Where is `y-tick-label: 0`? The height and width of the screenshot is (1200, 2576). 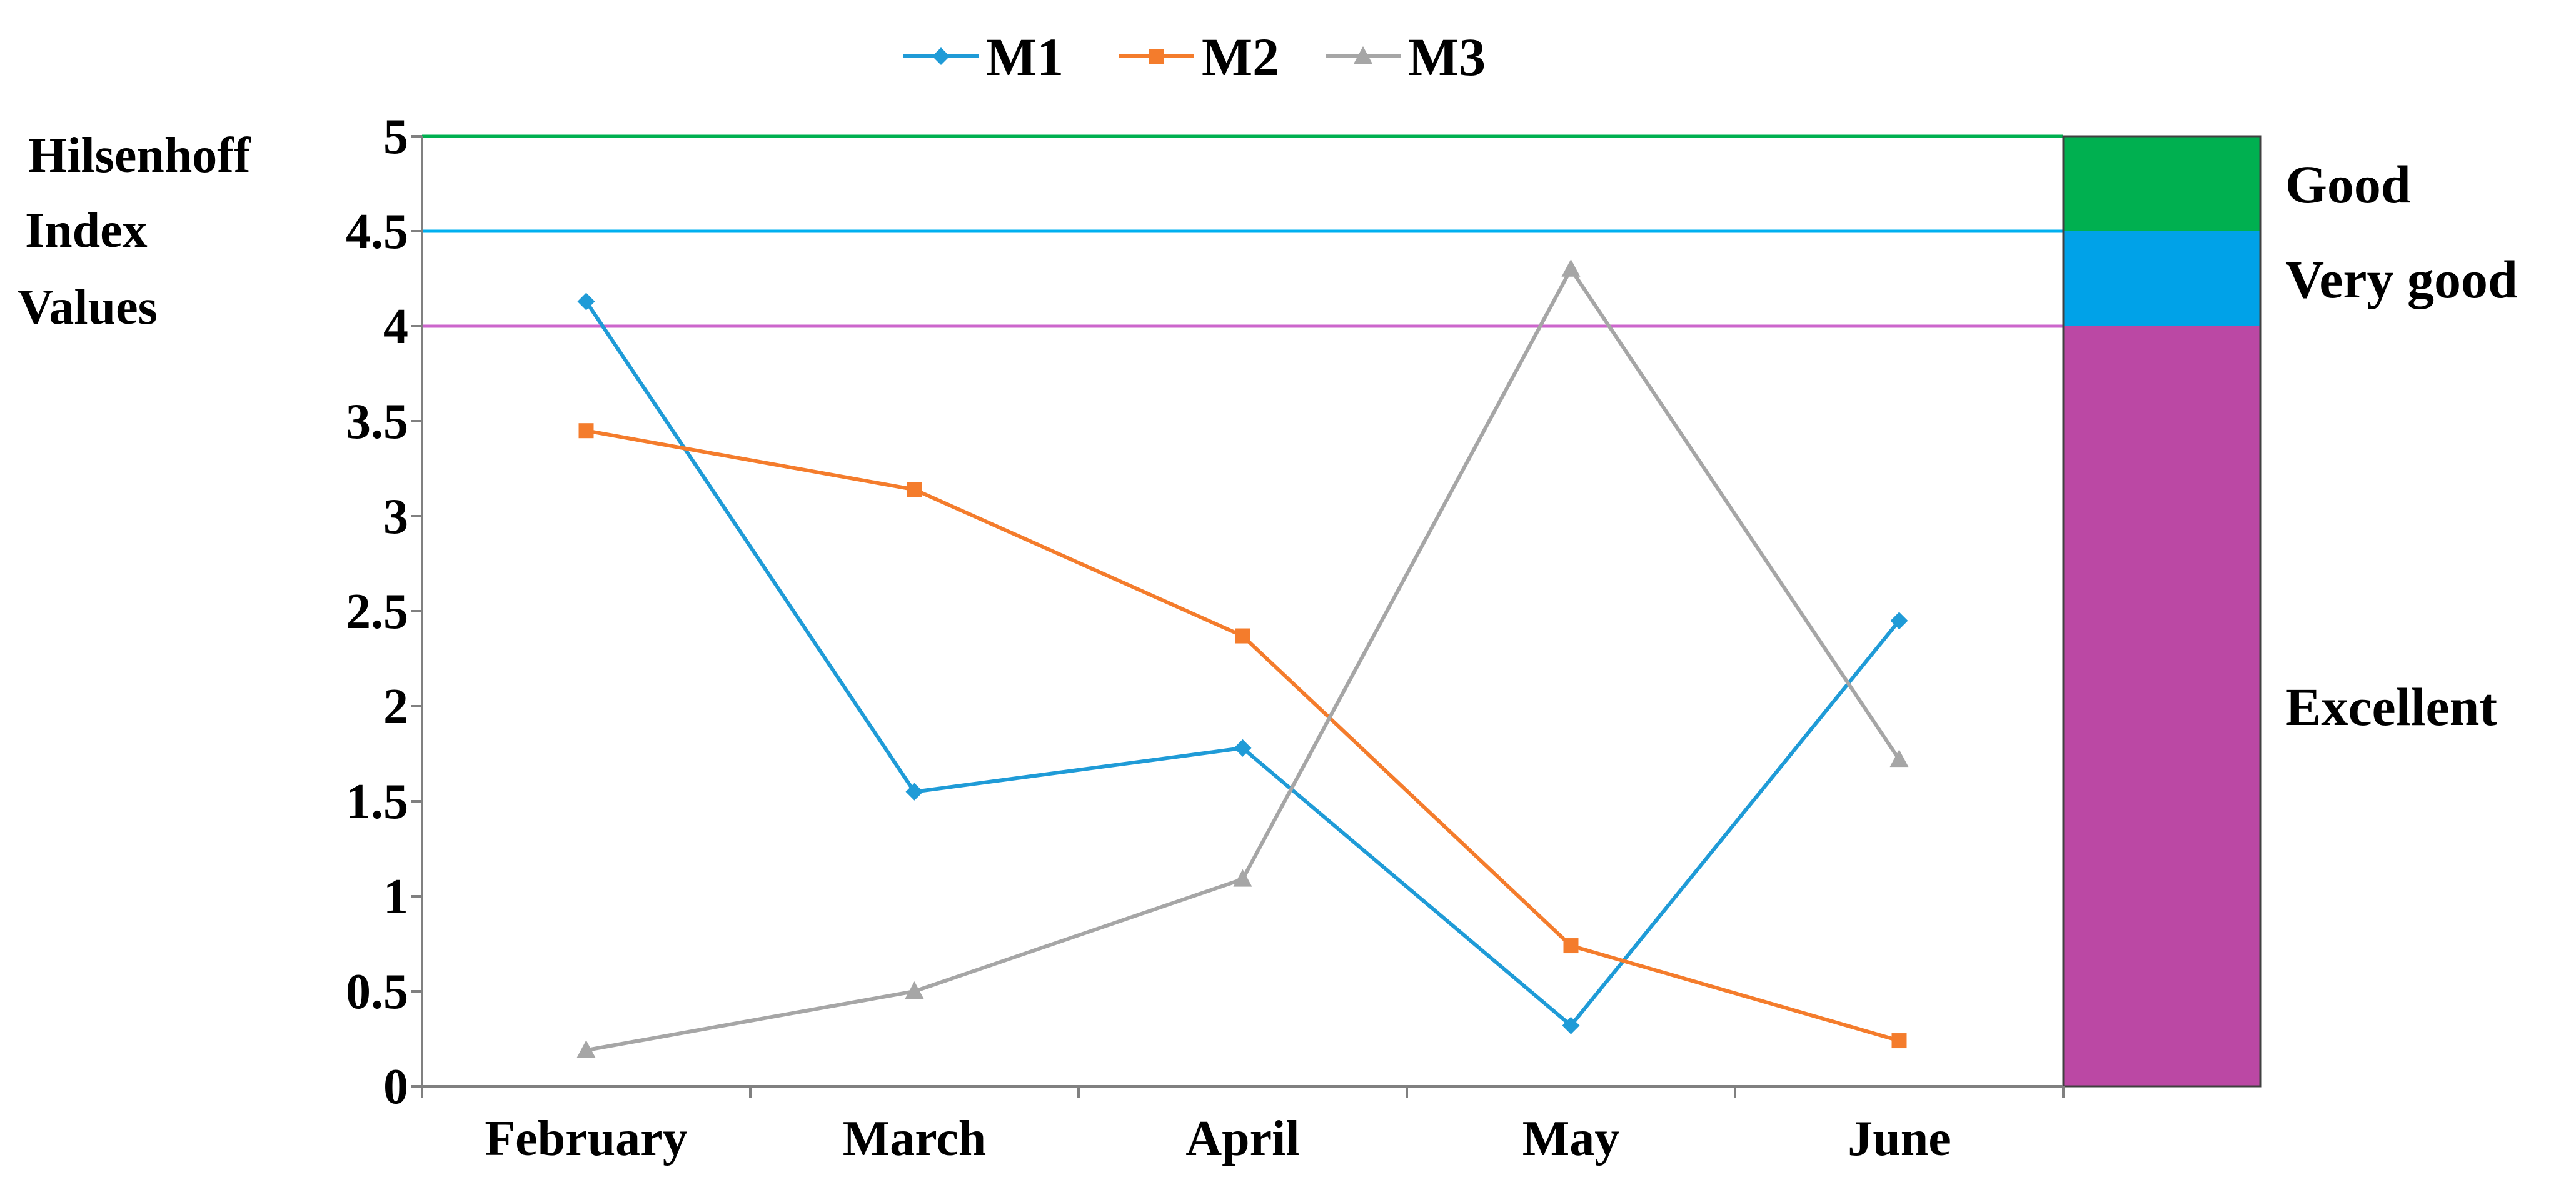
y-tick-label: 0 is located at coordinates (396, 1086).